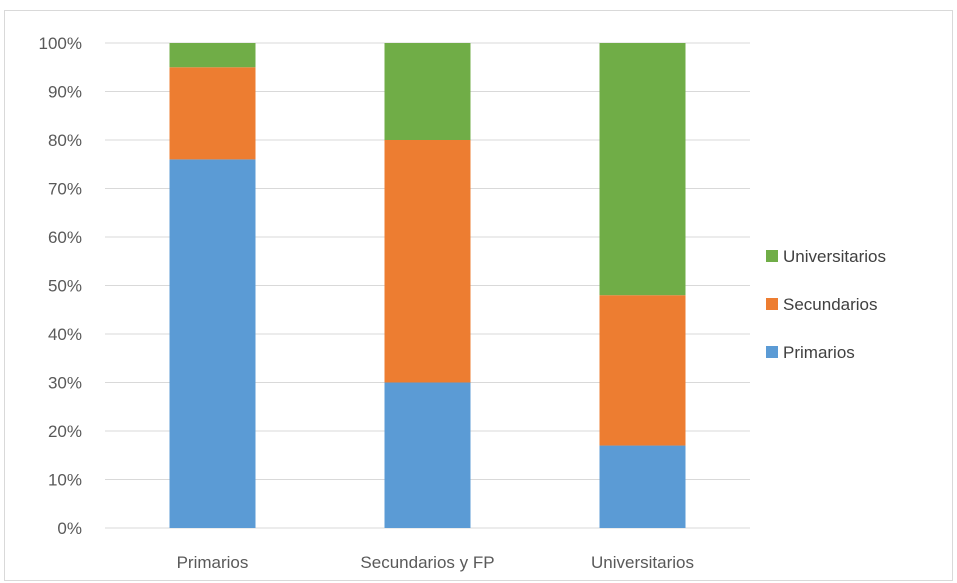 This screenshot has height=583, width=957. I want to click on y-tick-label: 30%, so click(65, 383).